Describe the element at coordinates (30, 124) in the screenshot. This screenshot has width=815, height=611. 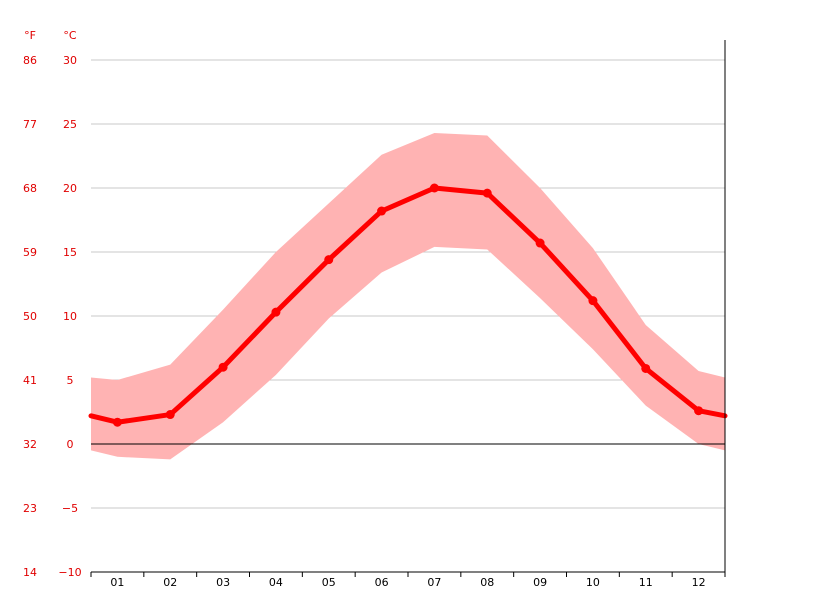
I see `fahrenheit-tick-label: 77` at that location.